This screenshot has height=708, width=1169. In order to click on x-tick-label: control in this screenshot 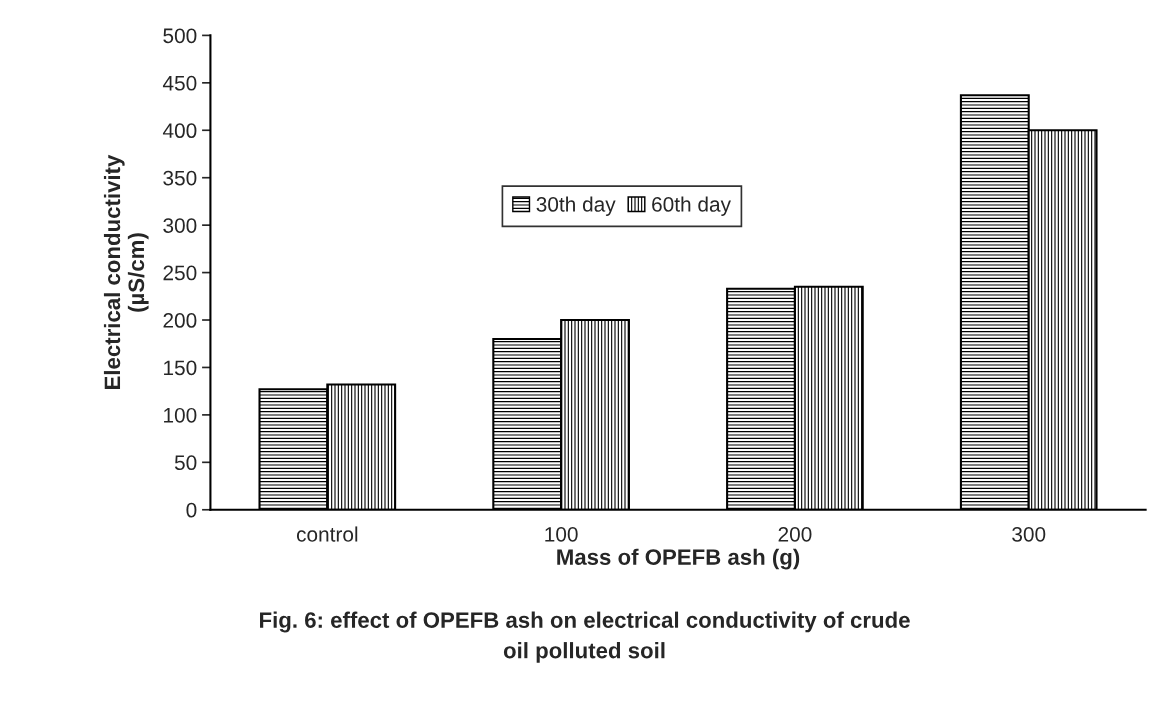, I will do `click(327, 534)`.